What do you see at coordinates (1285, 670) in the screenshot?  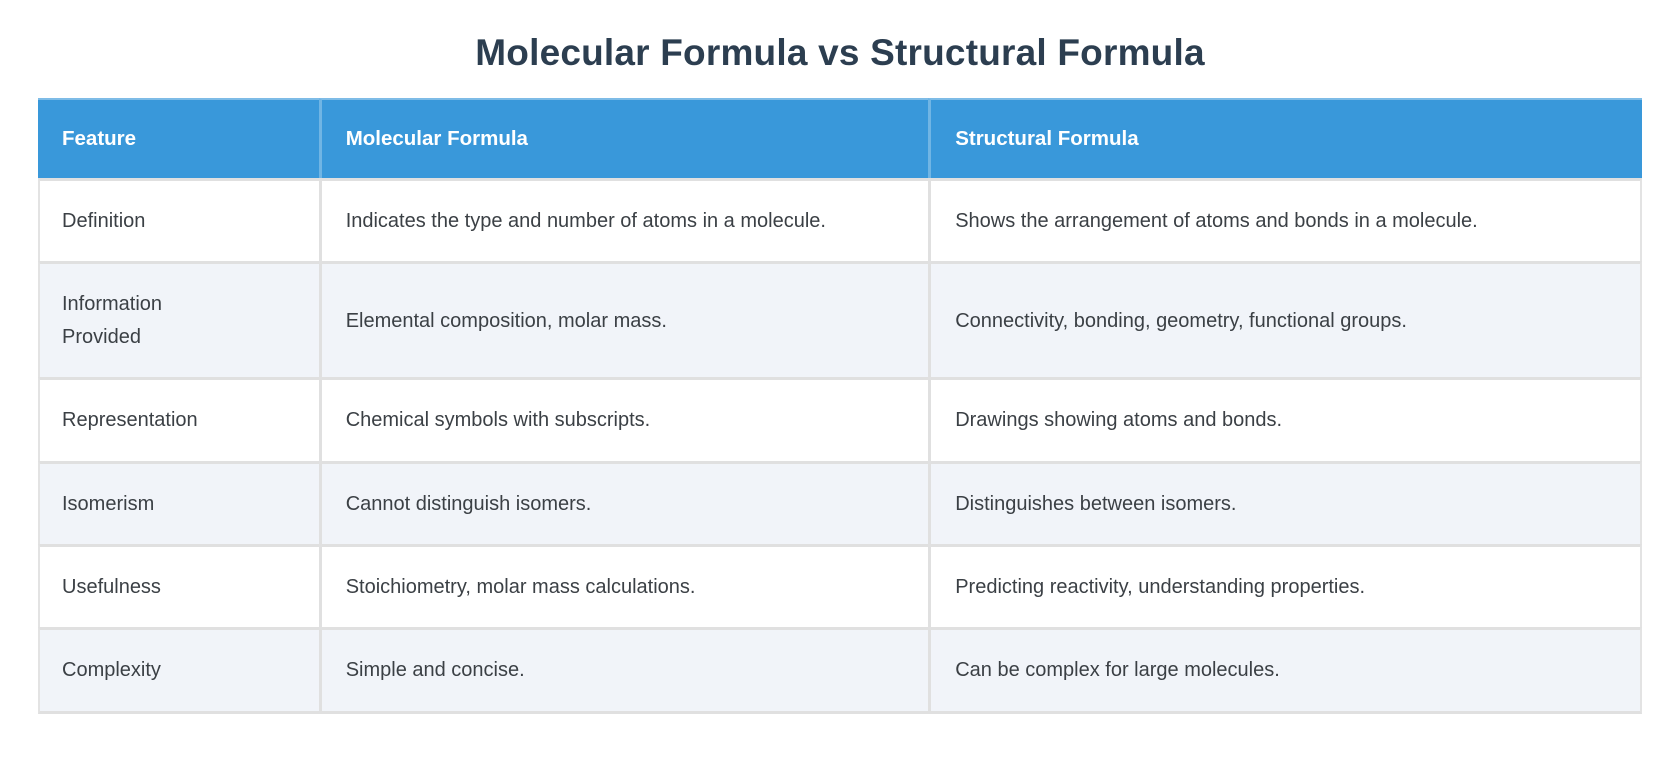 I see `structural-formula-cell: Can be complex for large molecules.` at bounding box center [1285, 670].